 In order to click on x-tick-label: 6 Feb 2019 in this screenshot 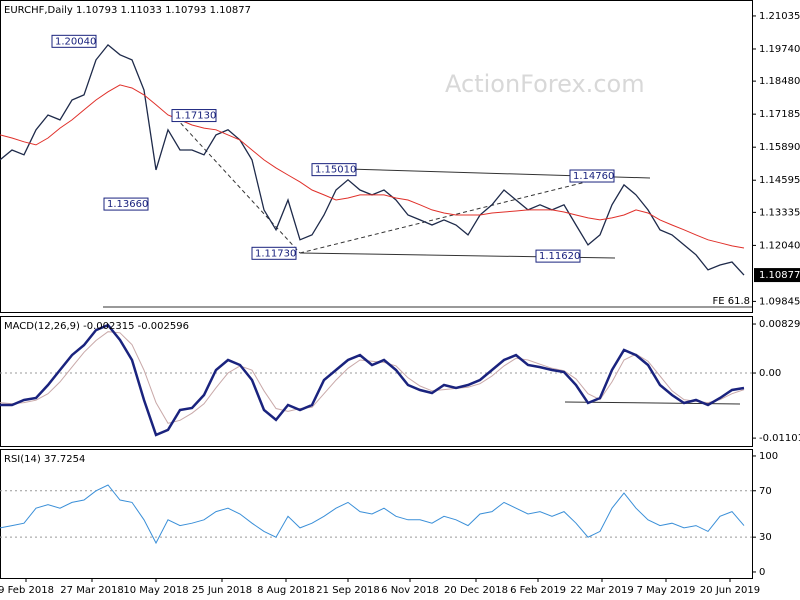, I will do `click(538, 590)`.